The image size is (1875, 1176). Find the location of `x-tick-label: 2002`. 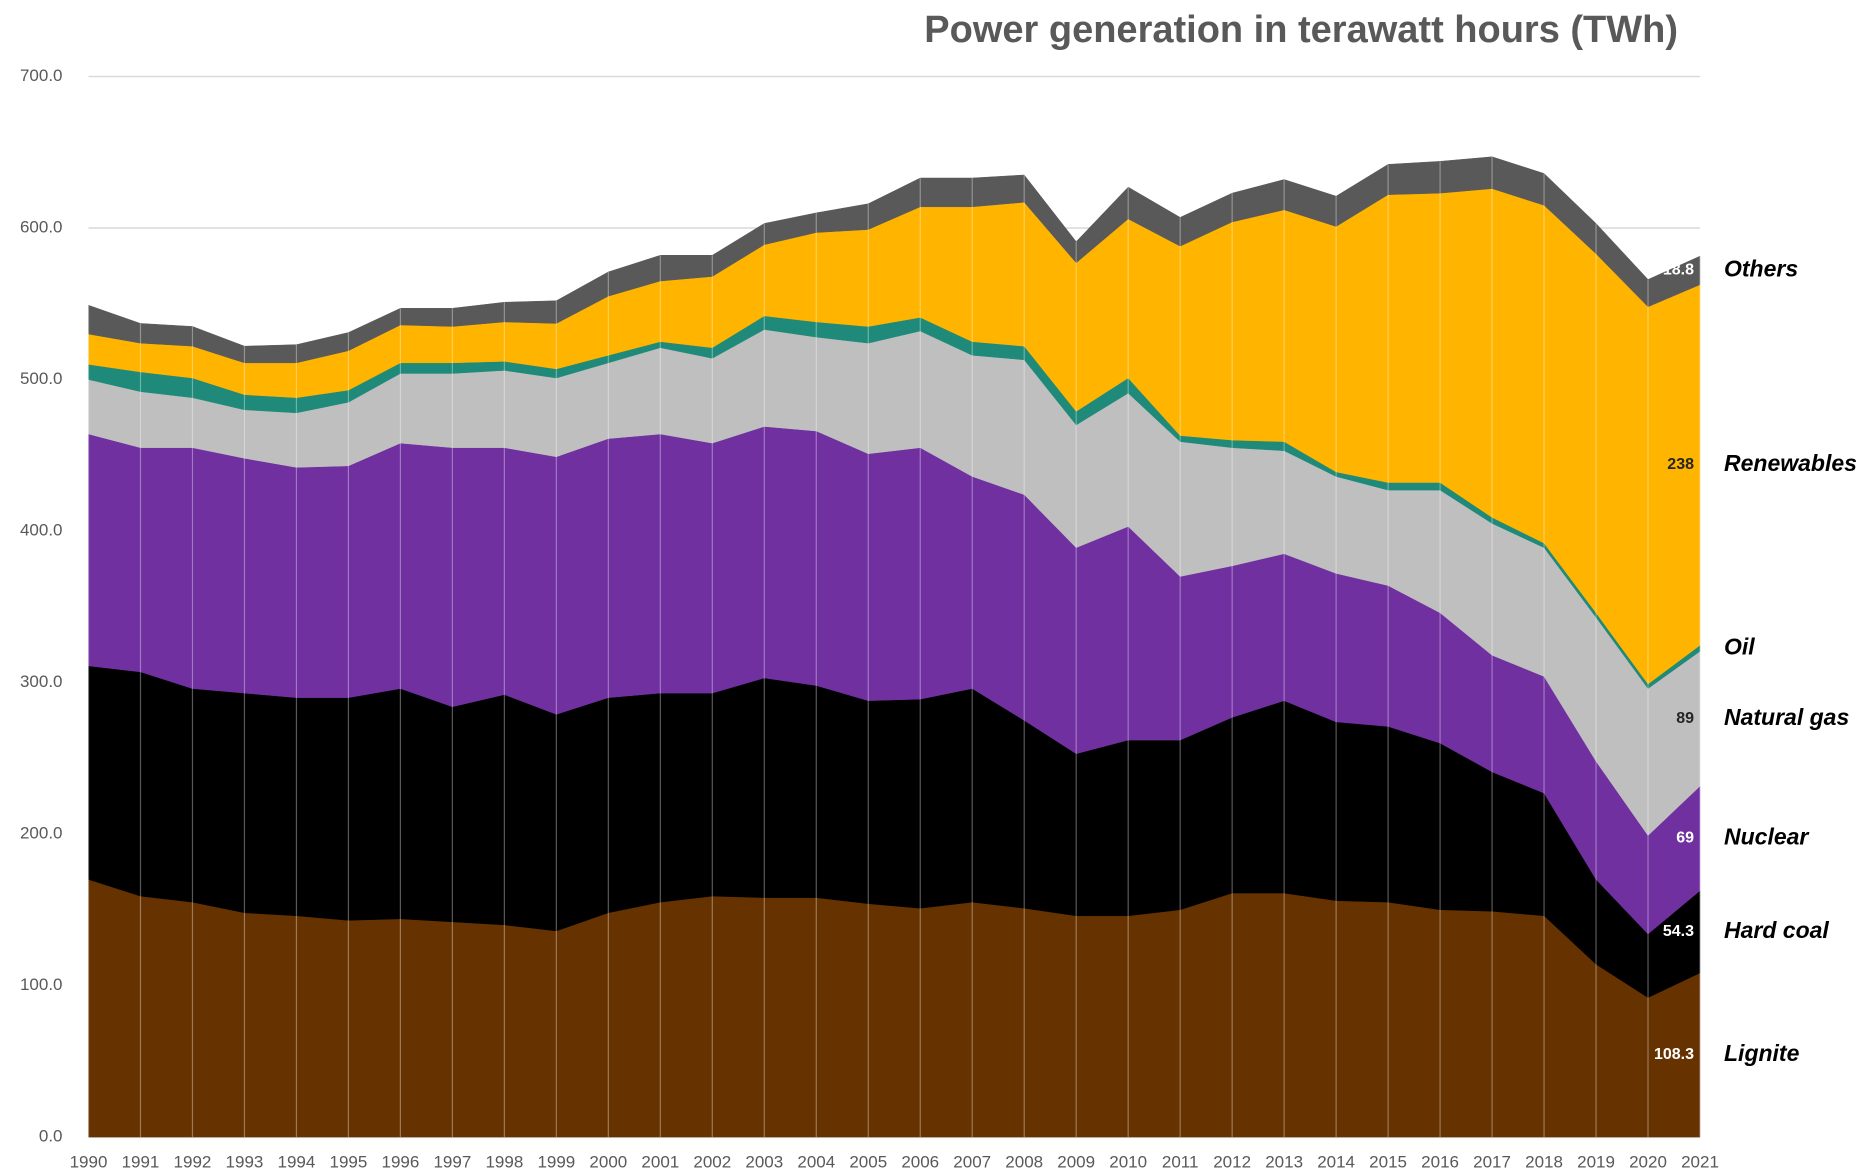

x-tick-label: 2002 is located at coordinates (712, 1161).